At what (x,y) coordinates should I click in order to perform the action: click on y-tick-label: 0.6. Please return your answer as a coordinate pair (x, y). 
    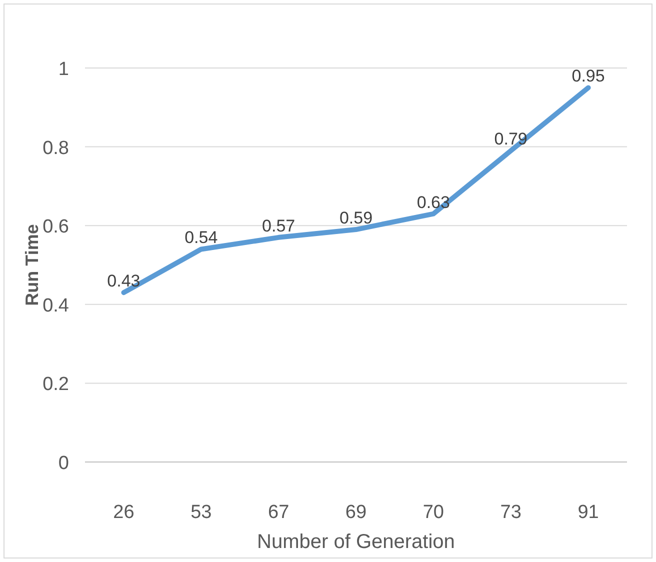
    Looking at the image, I should click on (55, 227).